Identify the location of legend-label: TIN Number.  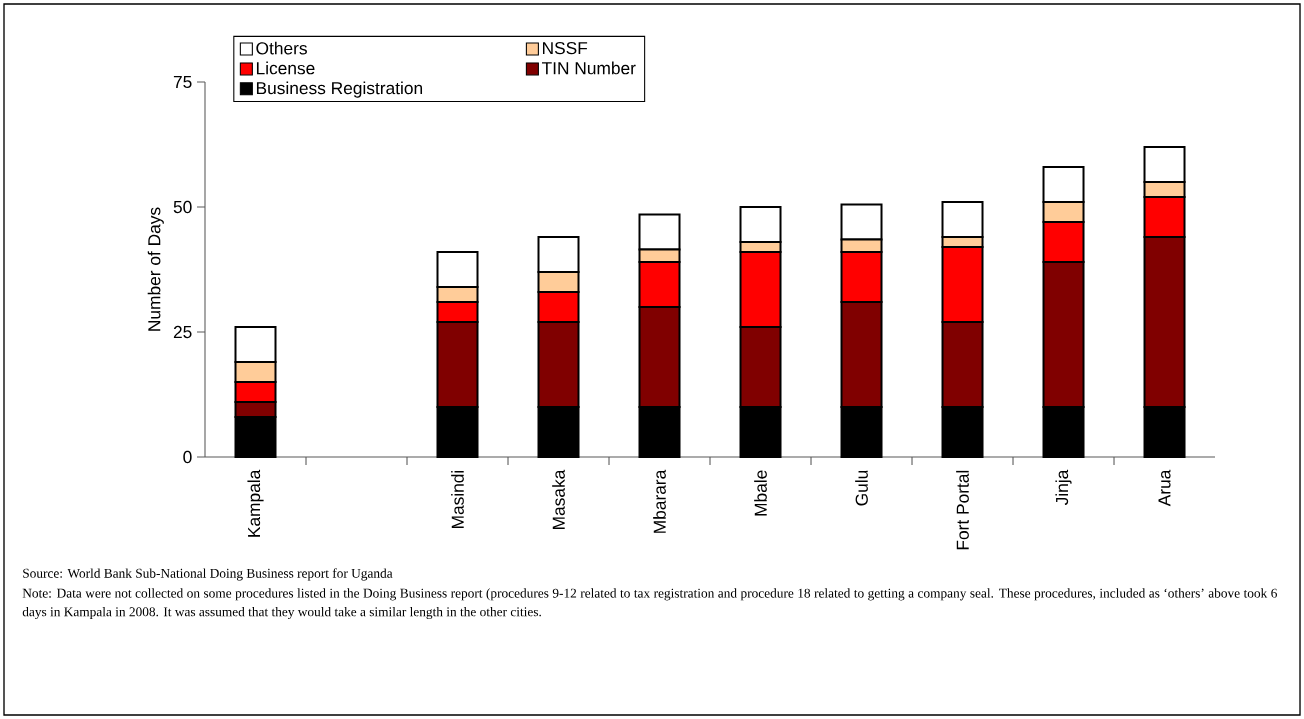
(588, 68).